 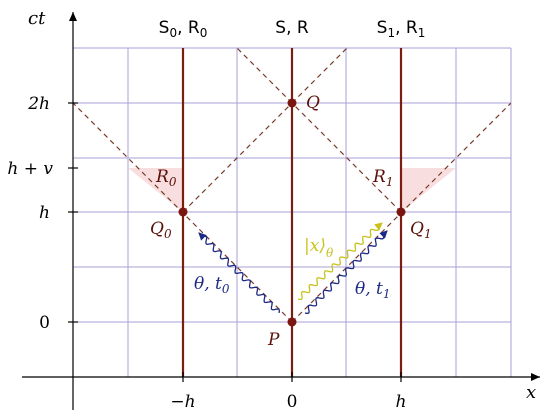 What do you see at coordinates (292, 28) in the screenshot?
I see `worldline-label-s-r: S, R` at bounding box center [292, 28].